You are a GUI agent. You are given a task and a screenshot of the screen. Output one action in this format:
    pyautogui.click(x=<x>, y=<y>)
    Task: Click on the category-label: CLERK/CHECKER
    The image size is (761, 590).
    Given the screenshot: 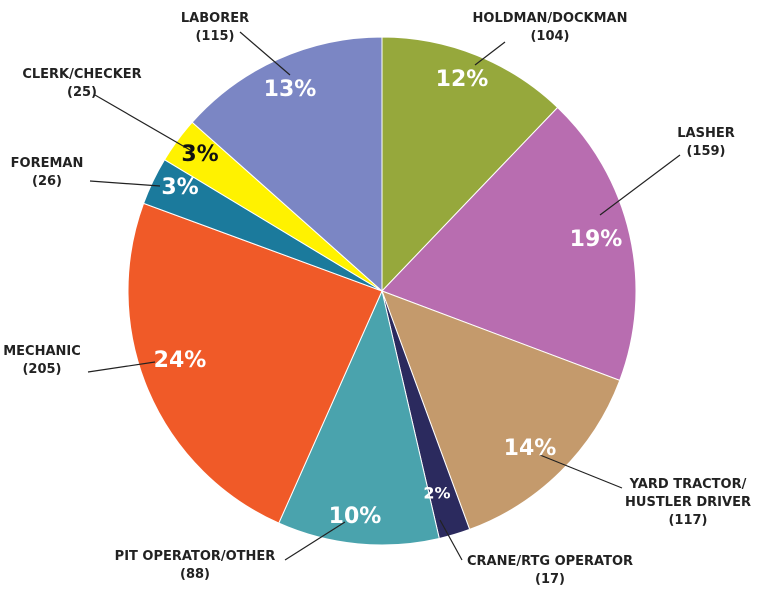 What is the action you would take?
    pyautogui.click(x=82, y=74)
    